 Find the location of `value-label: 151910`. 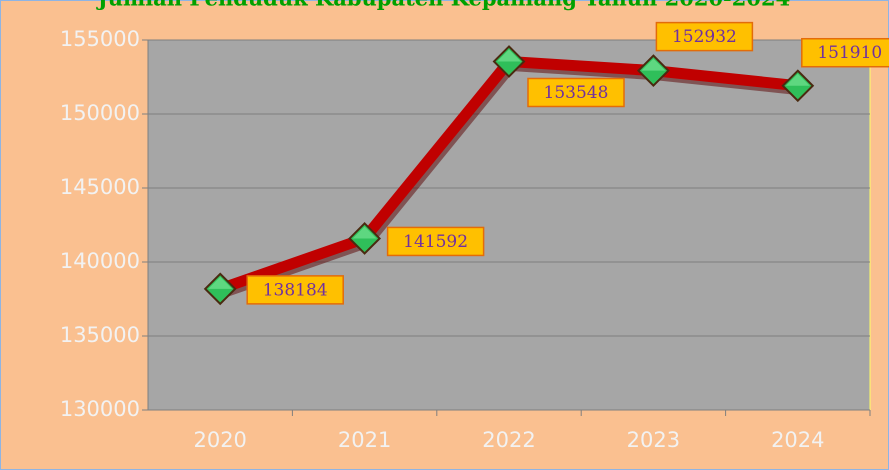

value-label: 151910 is located at coordinates (849, 53).